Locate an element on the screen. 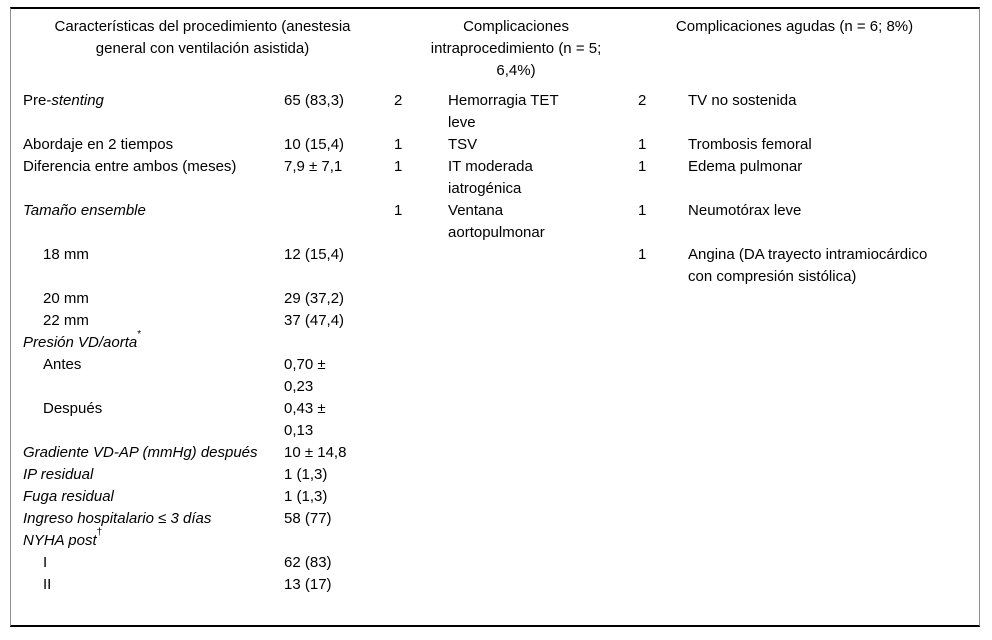 The height and width of the screenshot is (640, 992). row-label: Presión VD/aorta* is located at coordinates (147, 342).